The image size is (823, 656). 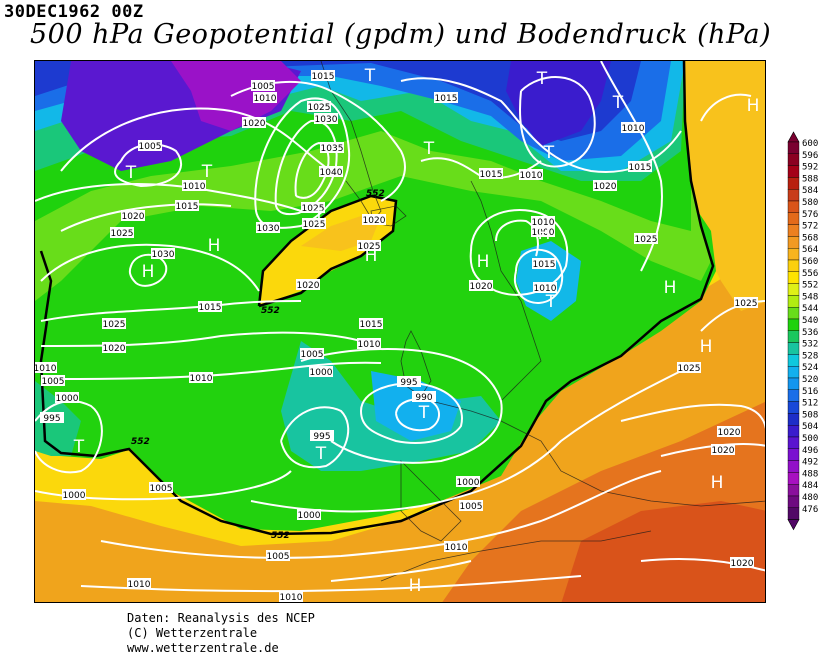 I want to click on map-datetime: 30DEC1962 00Z, so click(x=74, y=12).